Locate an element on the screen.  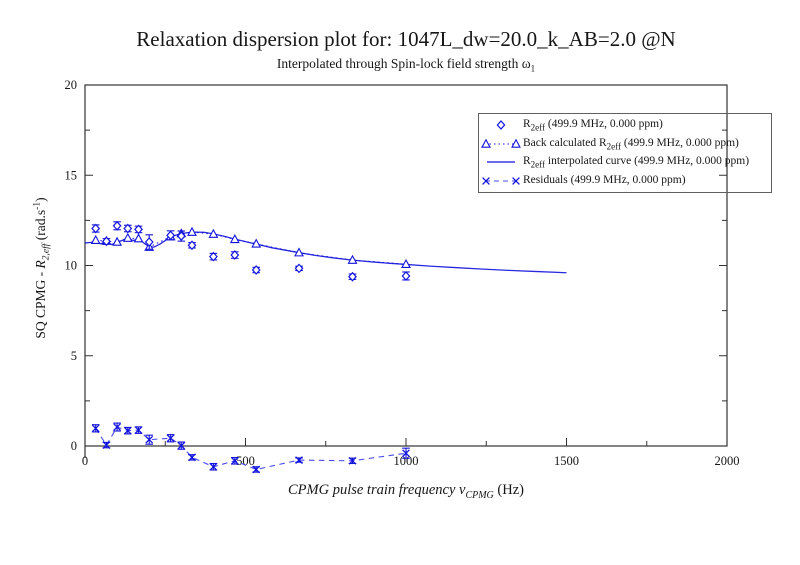
y-axis-label: SQ CPMG - R2,eff (rad.s-1) is located at coordinates (41, 267).